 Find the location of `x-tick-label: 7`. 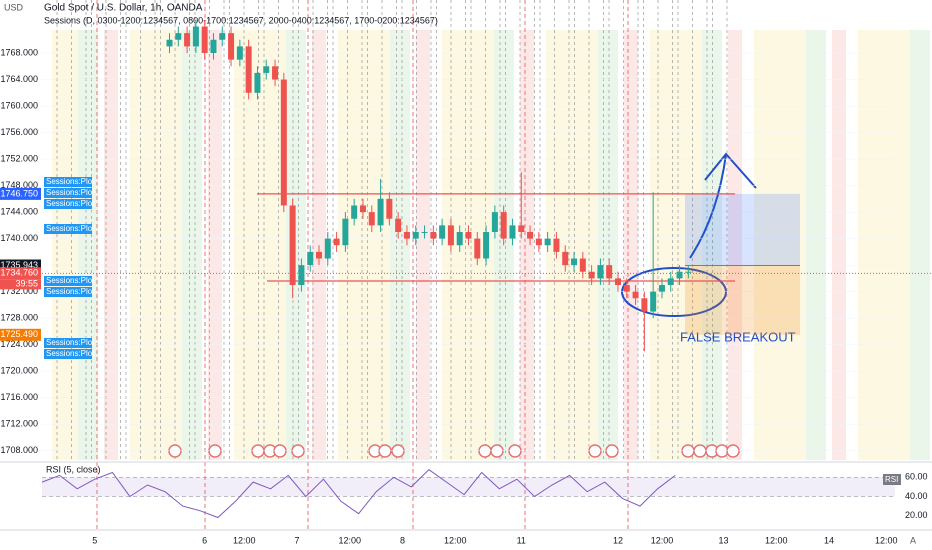

x-tick-label: 7 is located at coordinates (297, 540).